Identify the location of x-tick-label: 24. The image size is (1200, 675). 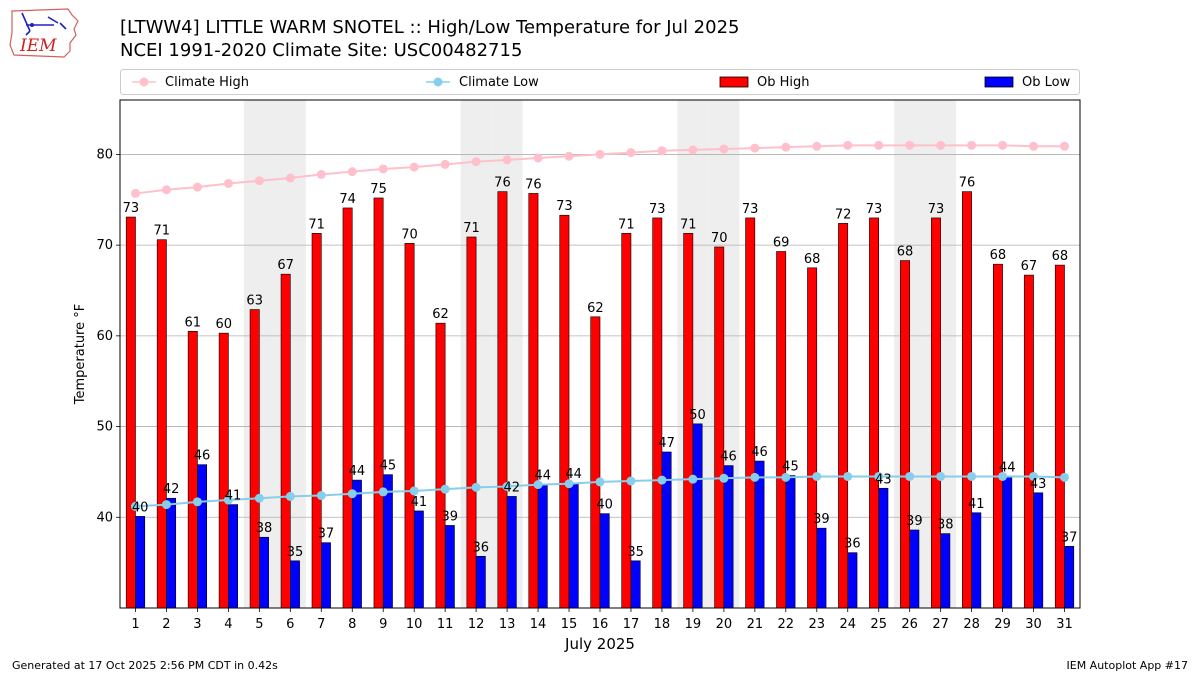
(847, 624).